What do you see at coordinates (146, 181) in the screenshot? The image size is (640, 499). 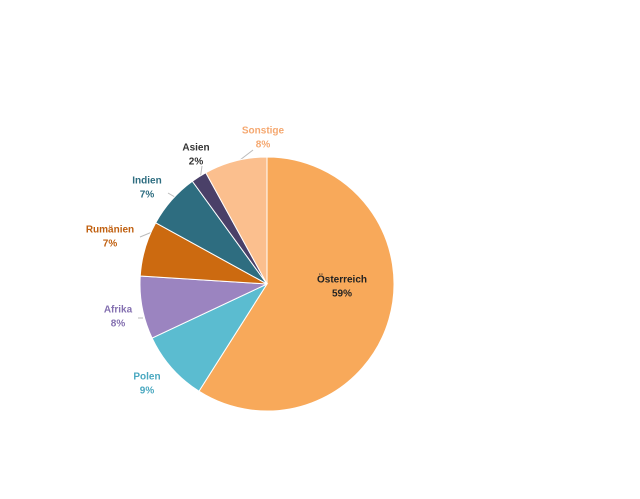 I see `slice-label: Indien` at bounding box center [146, 181].